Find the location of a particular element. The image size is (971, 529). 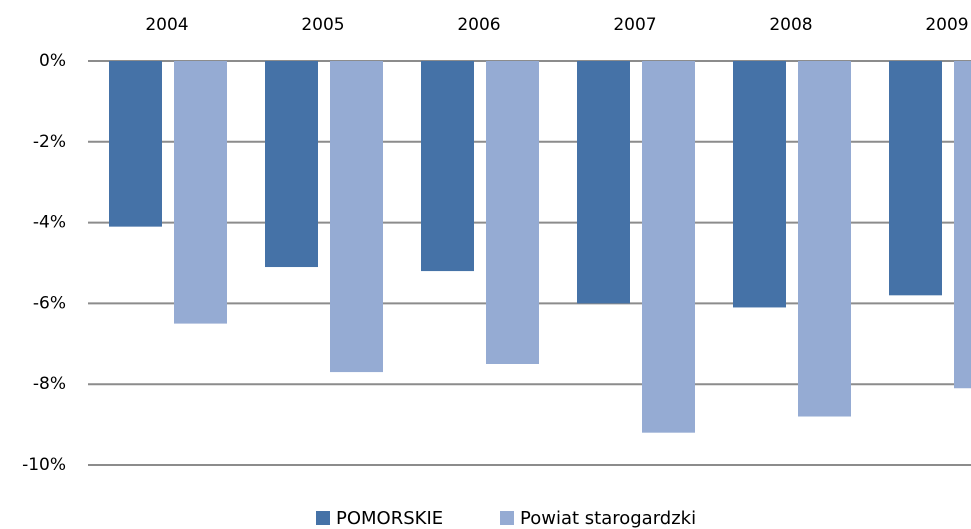

y-tick-label: -8% is located at coordinates (49, 384).